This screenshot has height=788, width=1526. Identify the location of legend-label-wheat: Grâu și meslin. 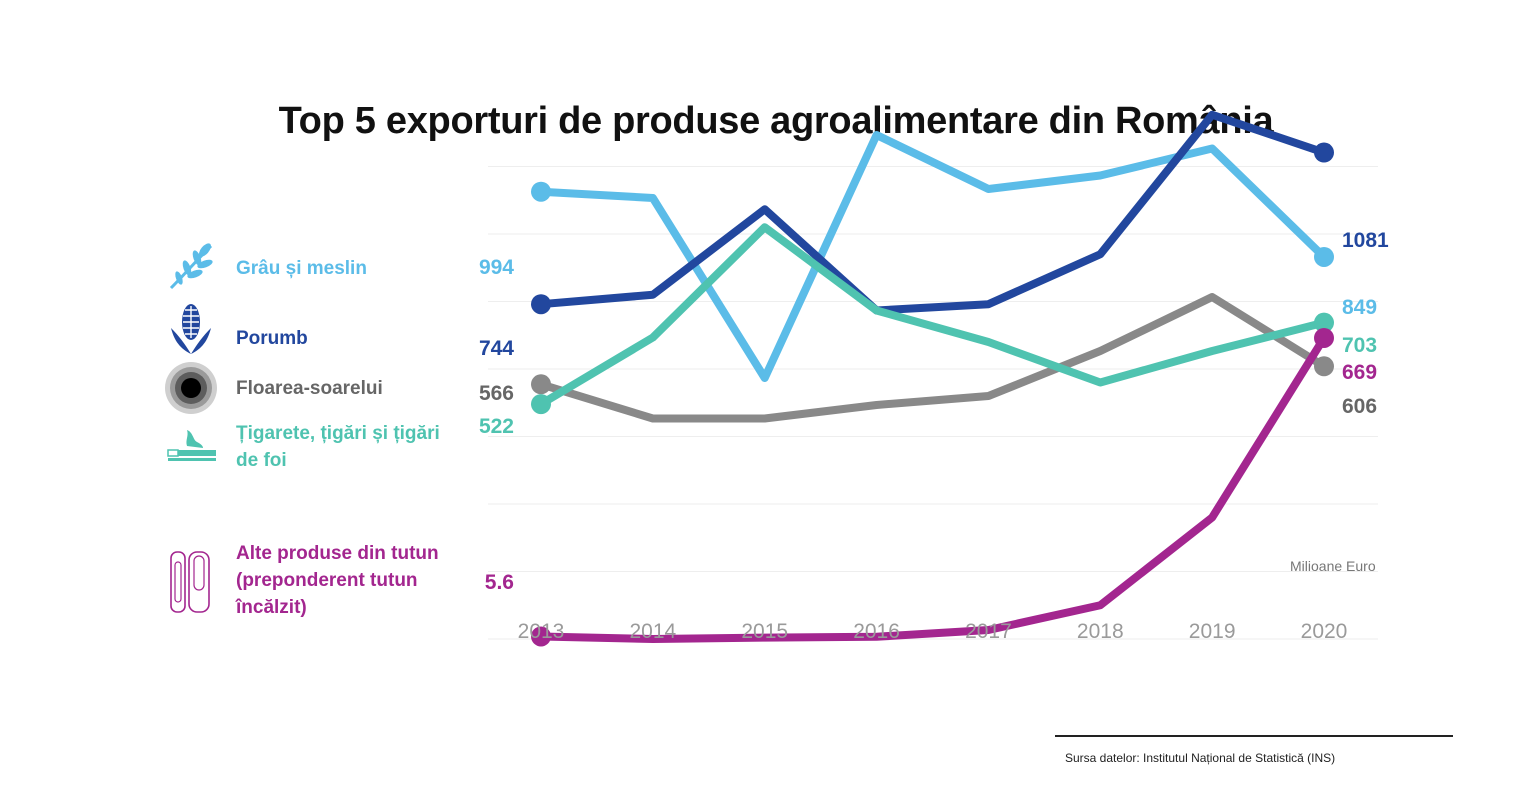
(301, 268).